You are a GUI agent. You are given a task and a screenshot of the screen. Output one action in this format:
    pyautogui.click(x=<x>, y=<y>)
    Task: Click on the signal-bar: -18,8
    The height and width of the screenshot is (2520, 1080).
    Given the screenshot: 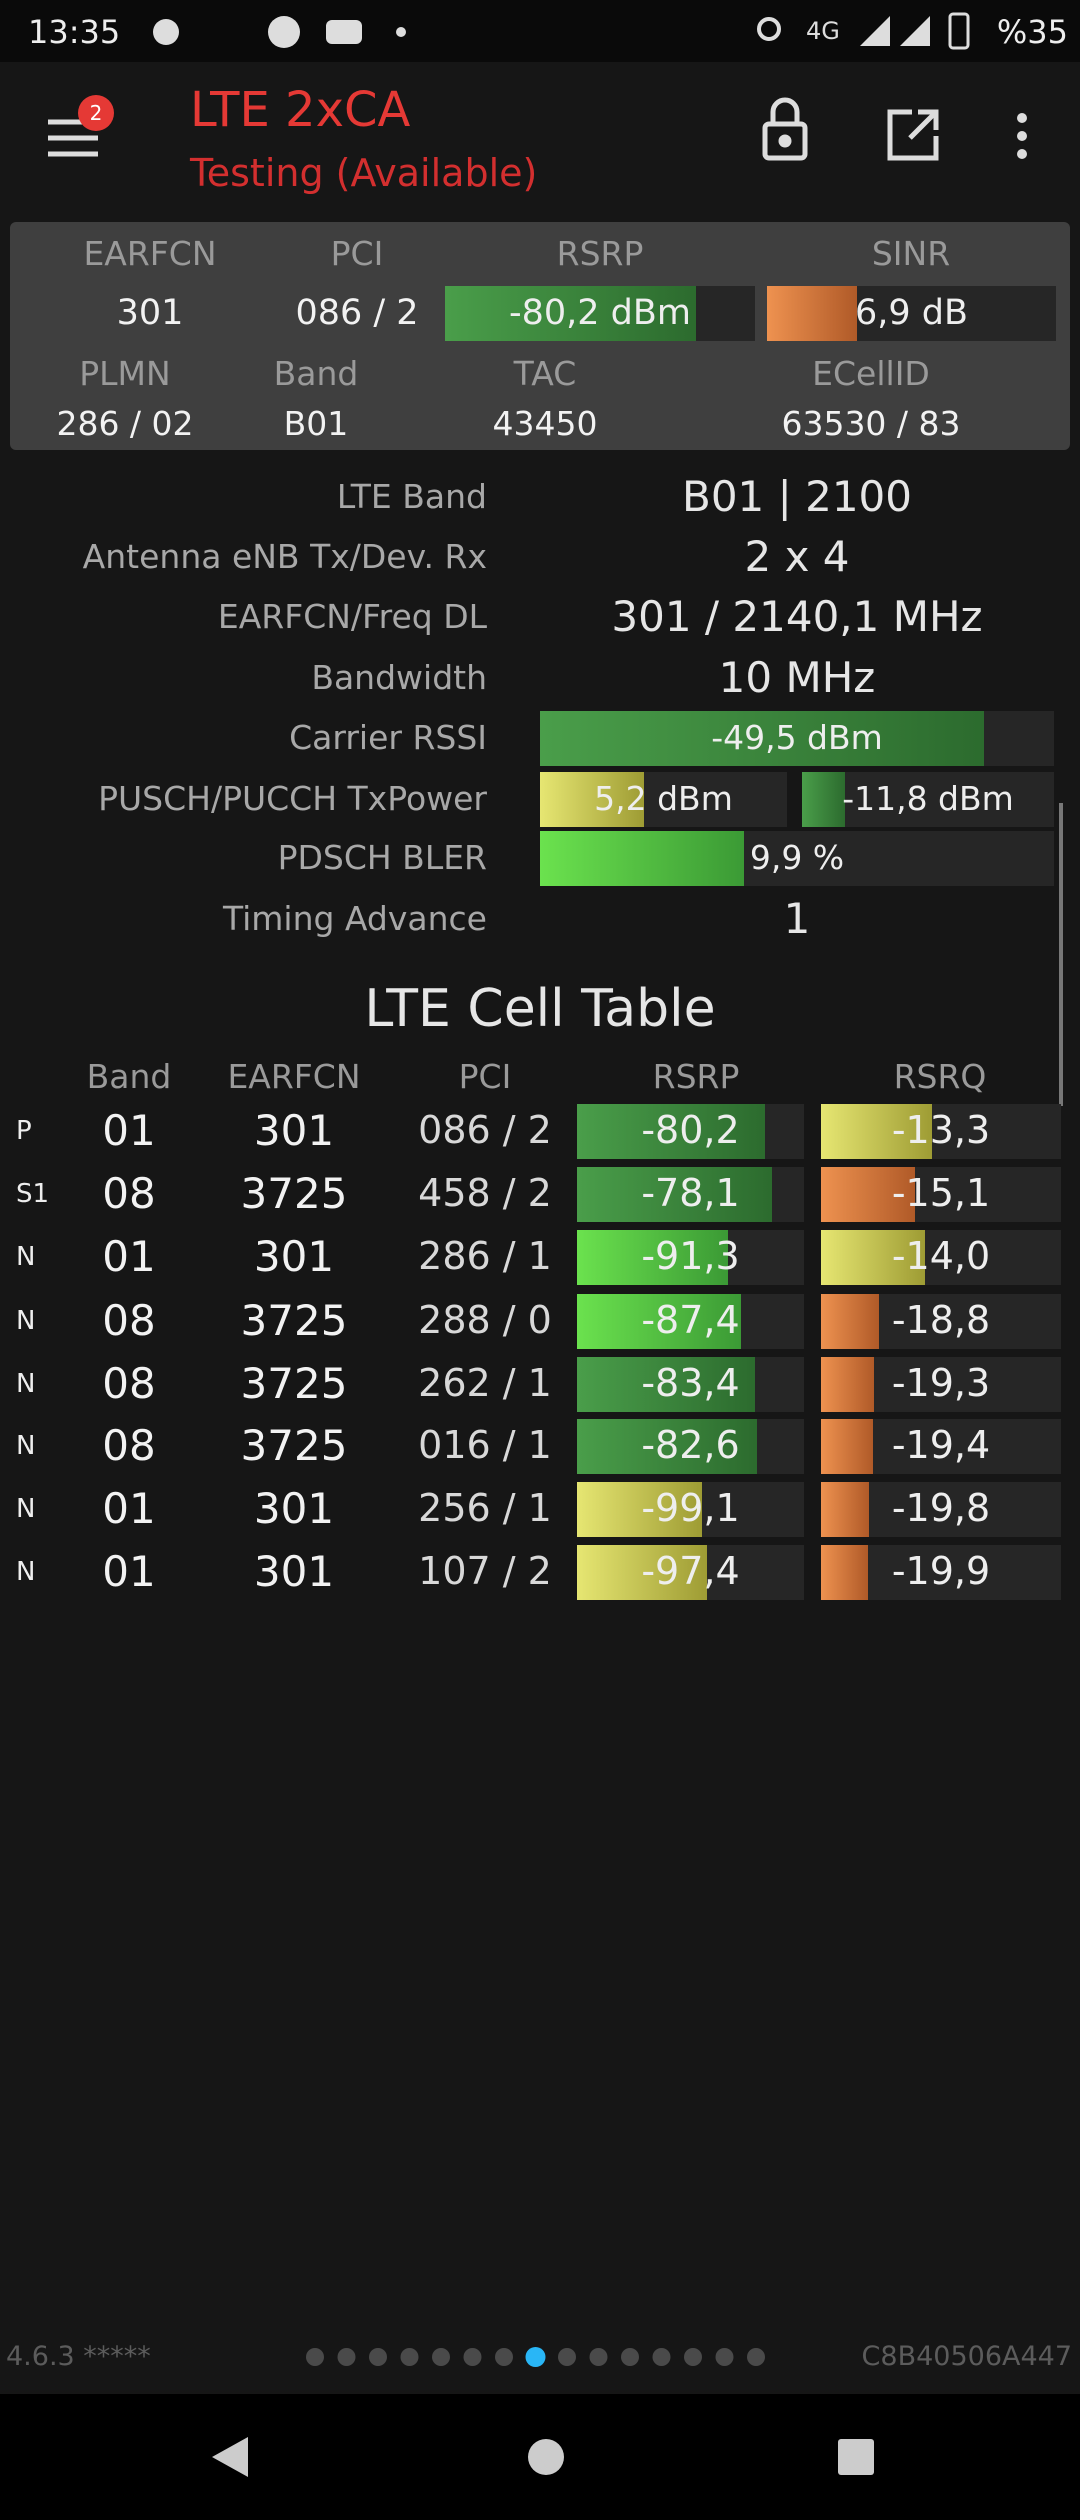 What is the action you would take?
    pyautogui.click(x=941, y=1321)
    